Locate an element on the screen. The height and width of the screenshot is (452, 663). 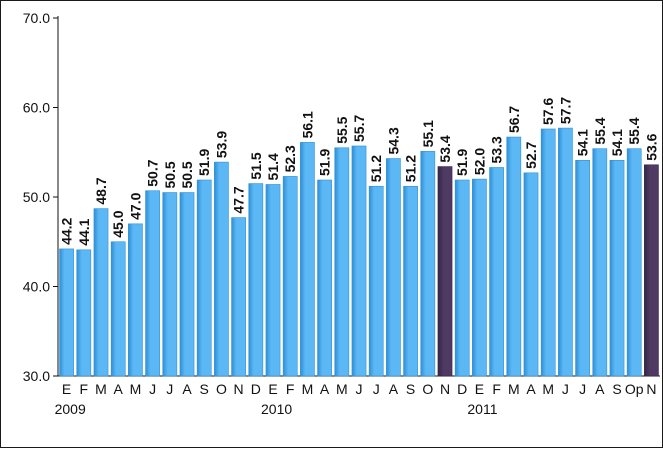
year-label: 2009 is located at coordinates (70, 409).